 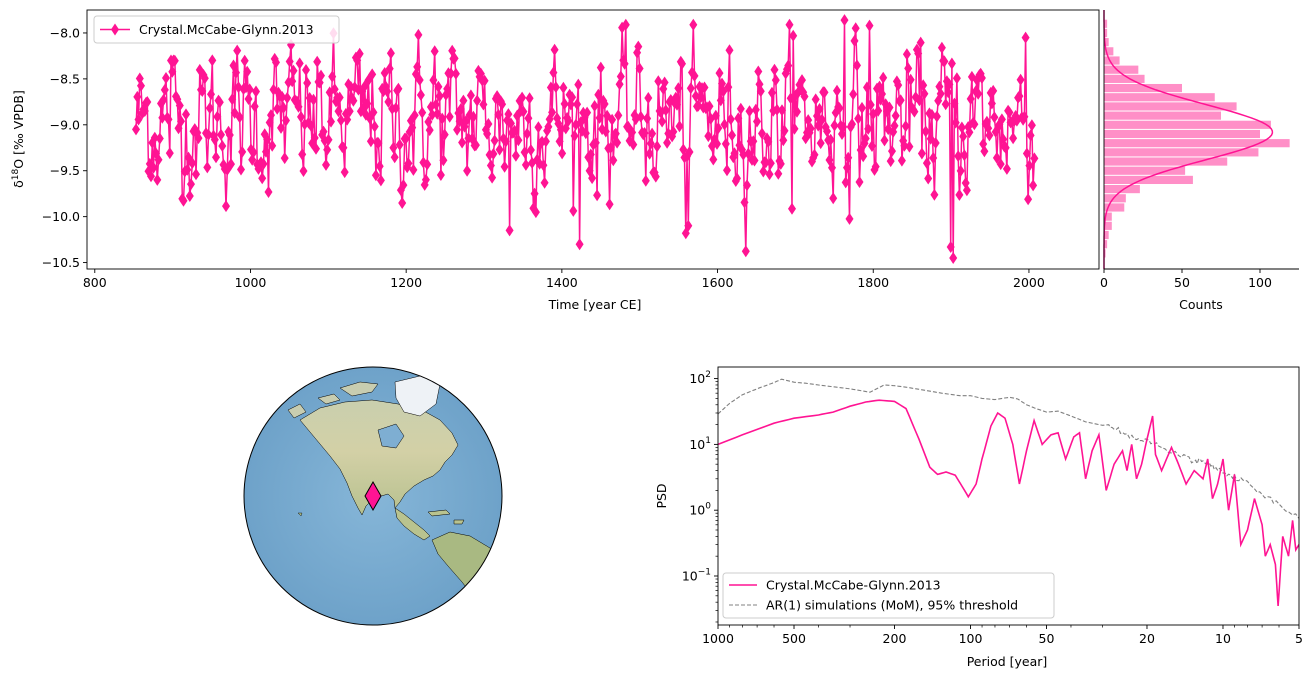 I want to click on x-tick-label: 100, so click(x=971, y=638).